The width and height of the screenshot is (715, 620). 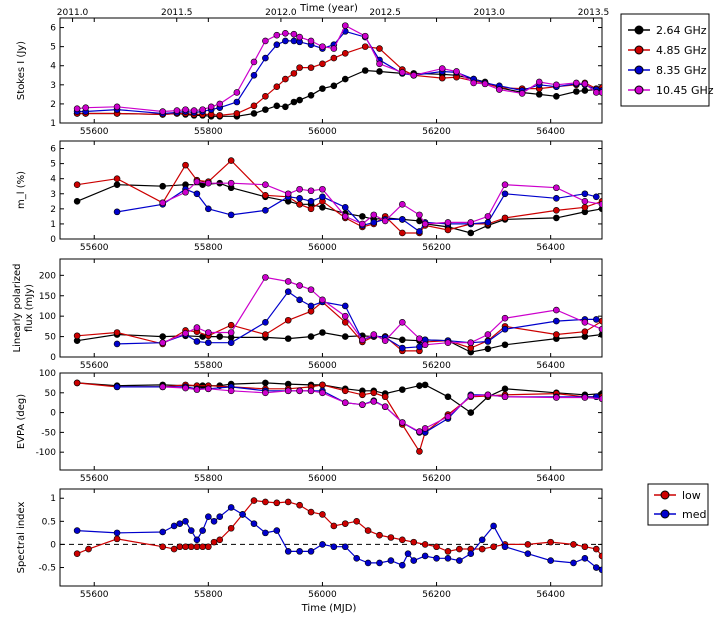 I want to click on legend-label-med: med, so click(x=694, y=514).